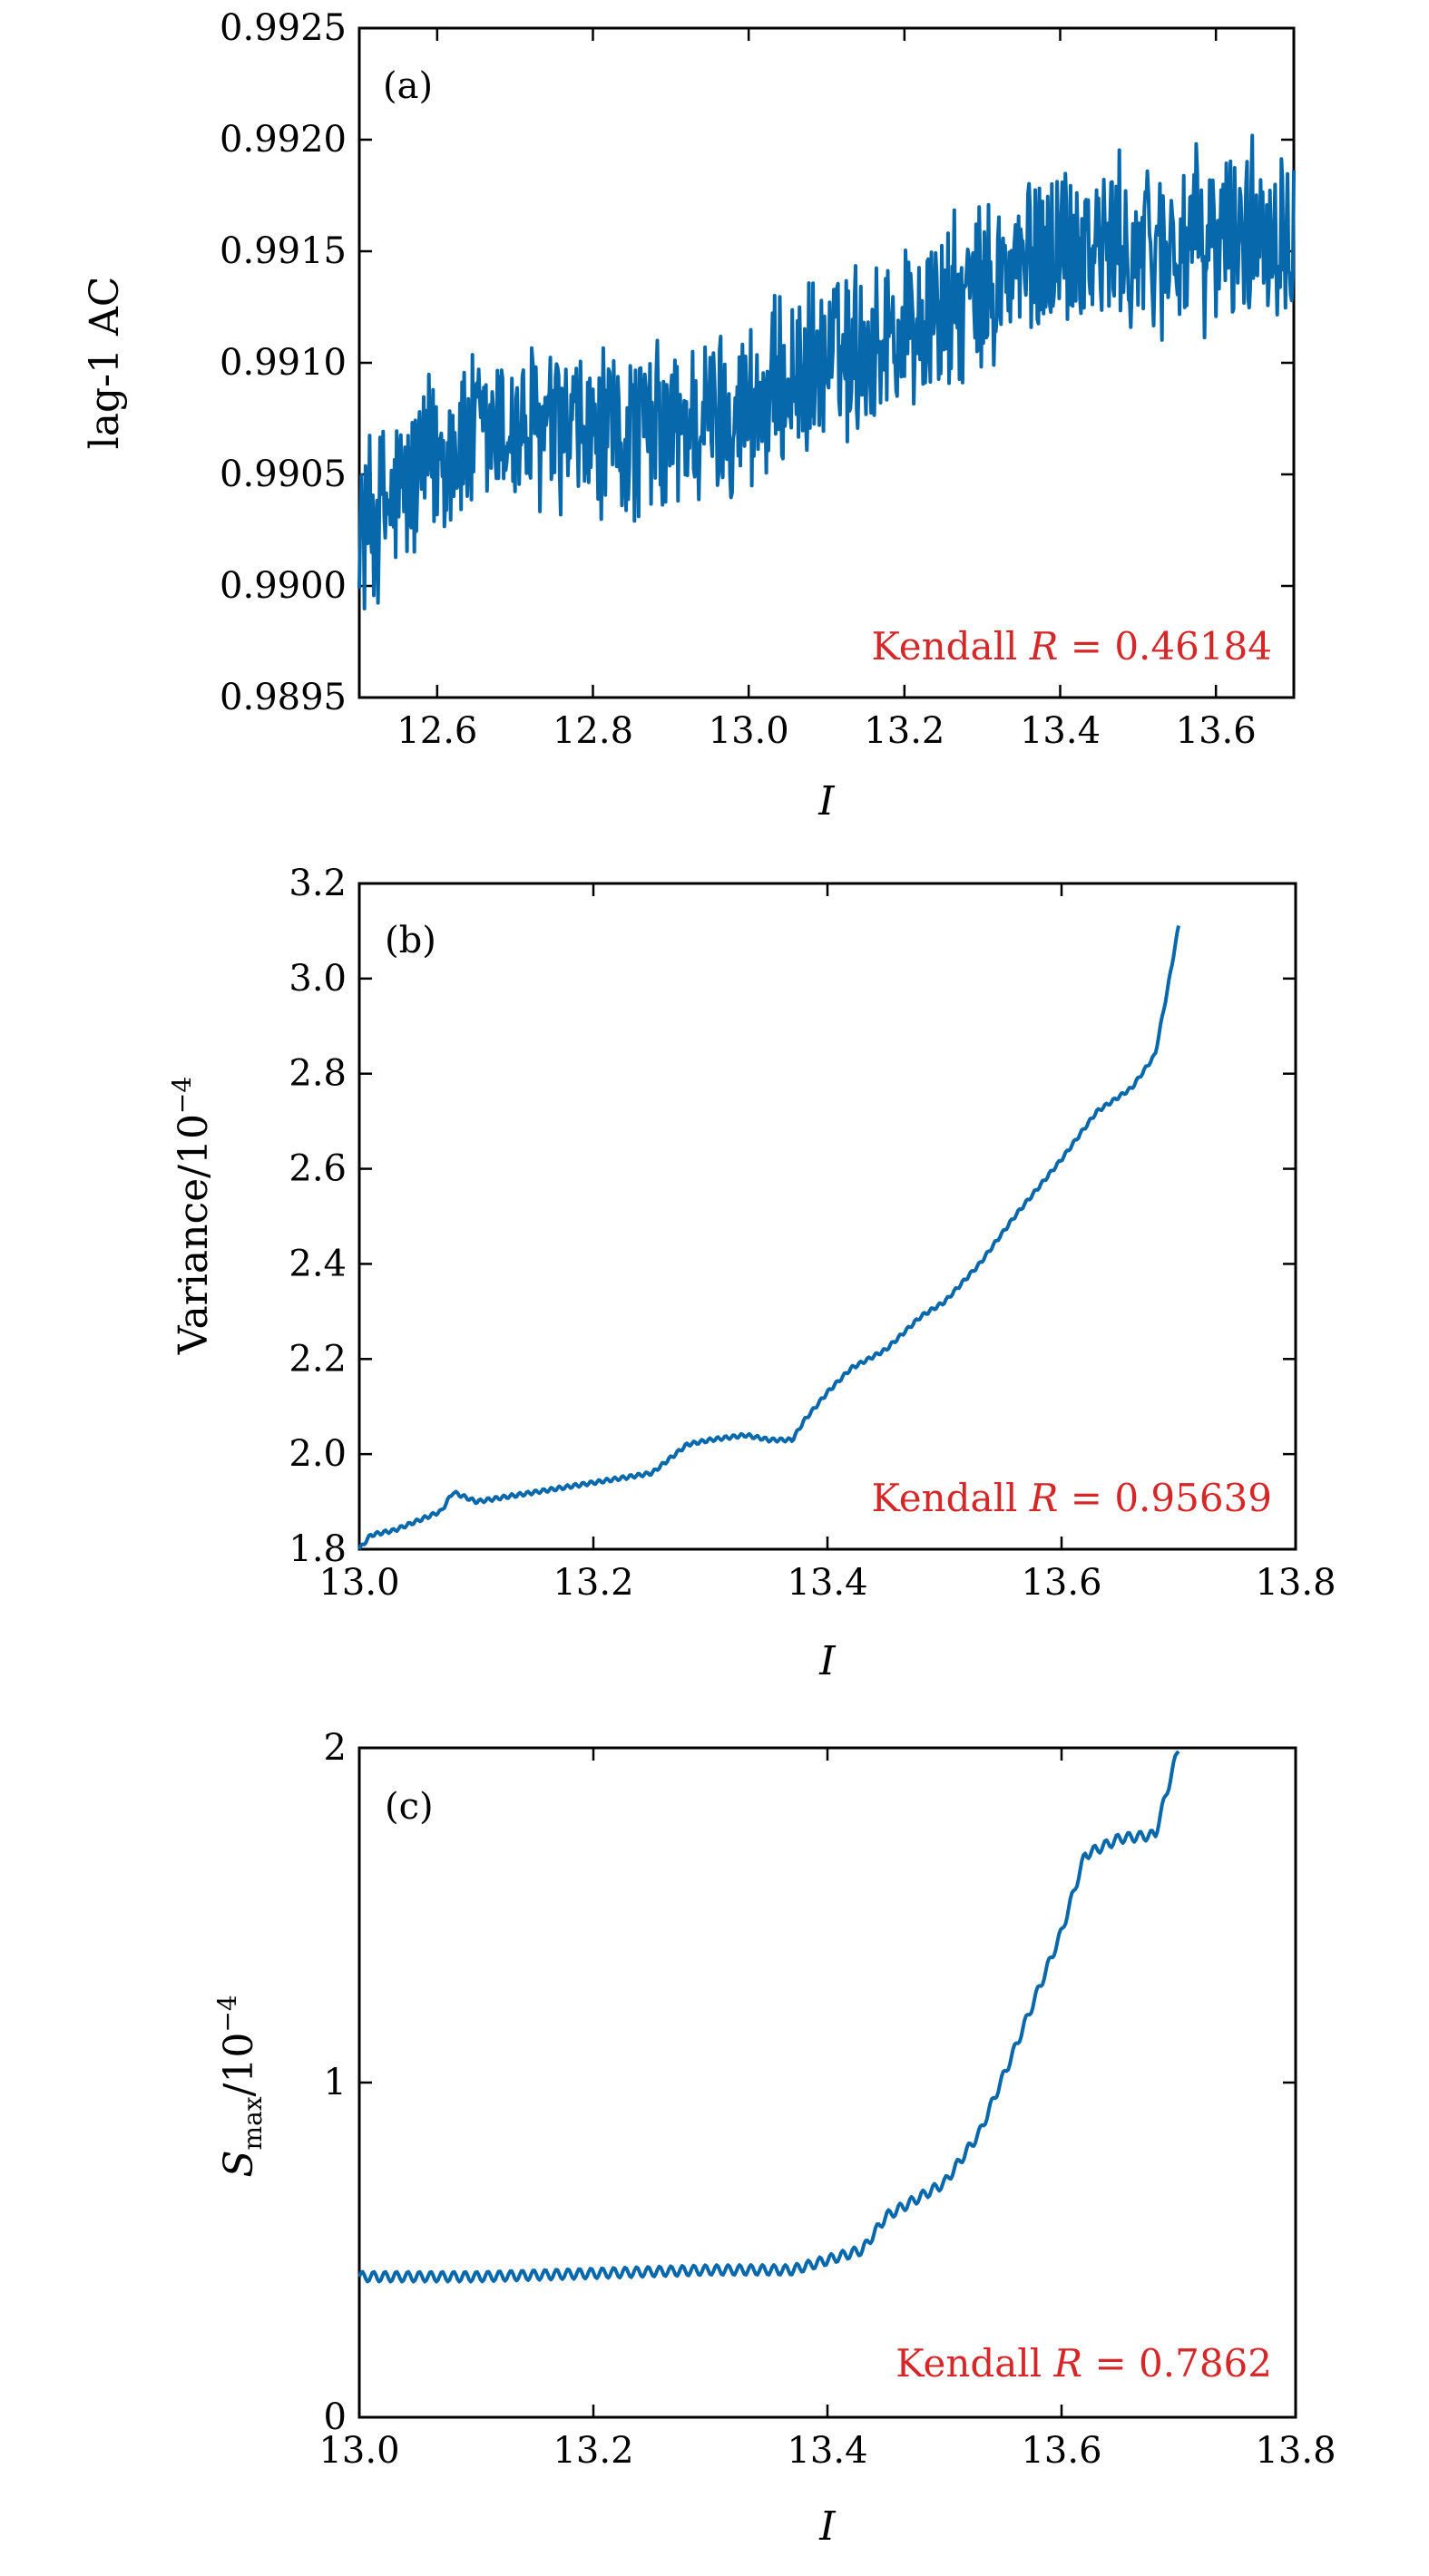  Describe the element at coordinates (436, 731) in the screenshot. I see `x-tick-label: 12.6` at that location.